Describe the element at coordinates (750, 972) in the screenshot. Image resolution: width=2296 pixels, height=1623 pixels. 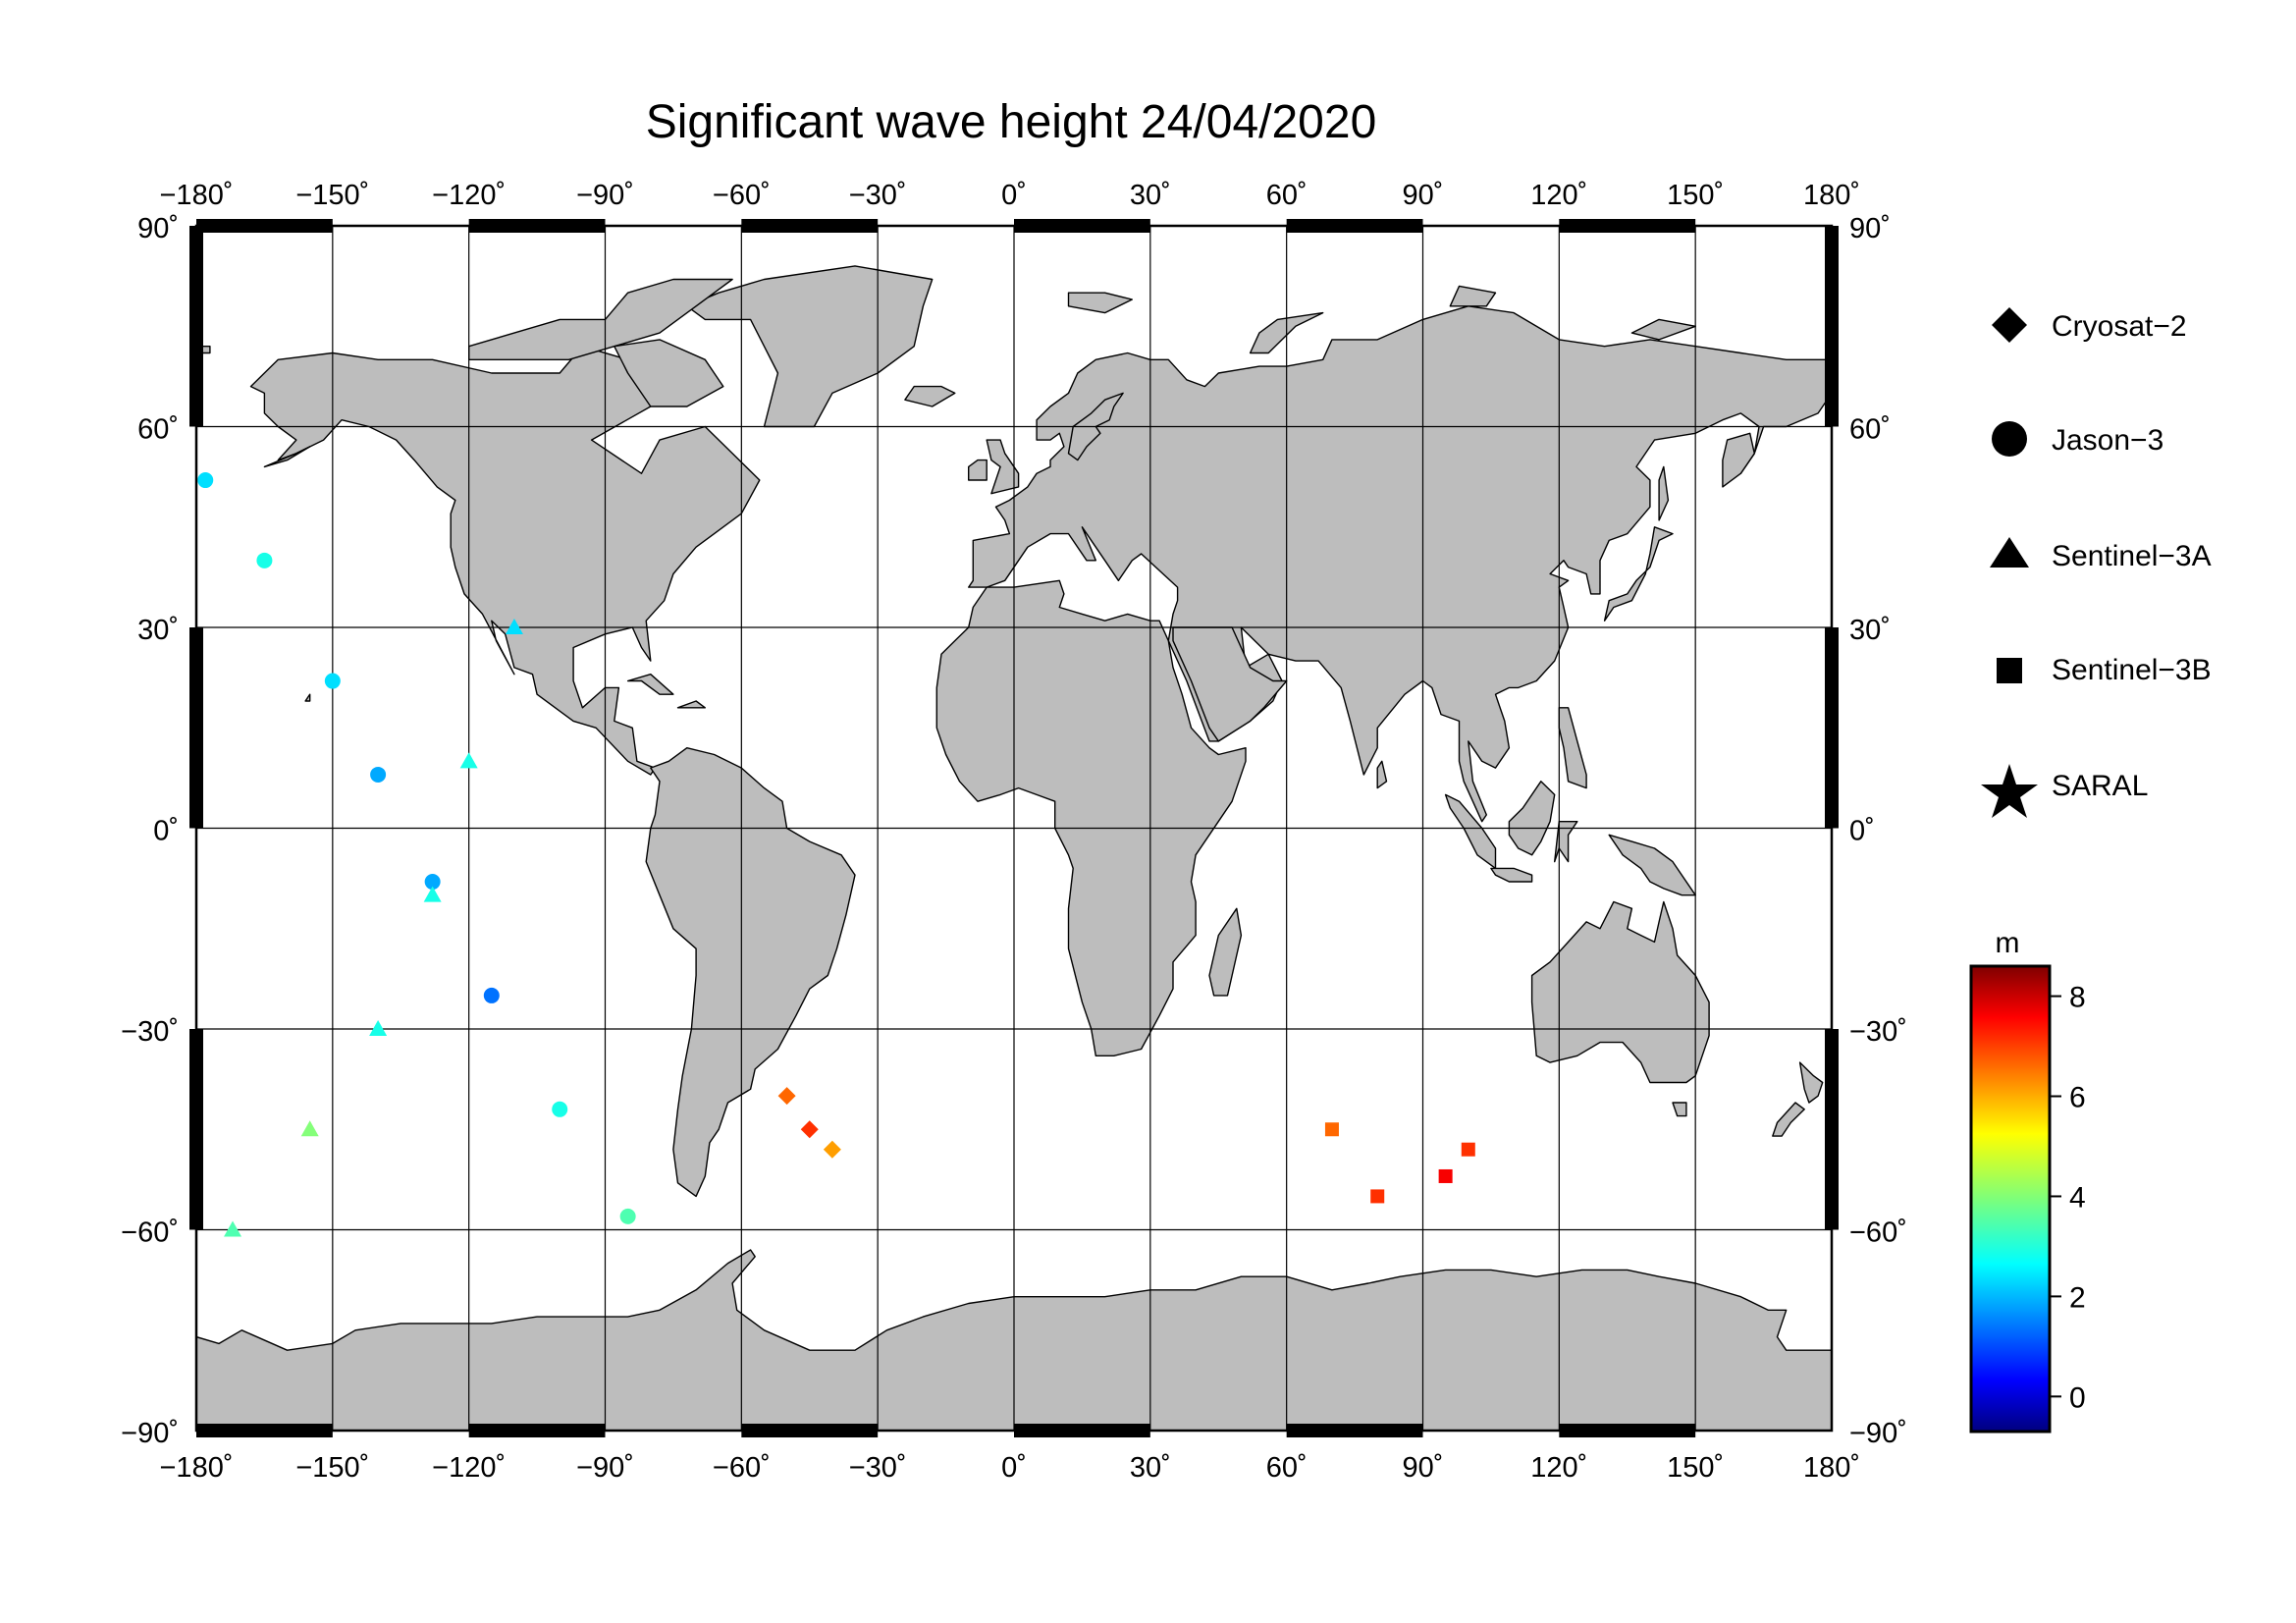
I see `landmass-south-america` at that location.